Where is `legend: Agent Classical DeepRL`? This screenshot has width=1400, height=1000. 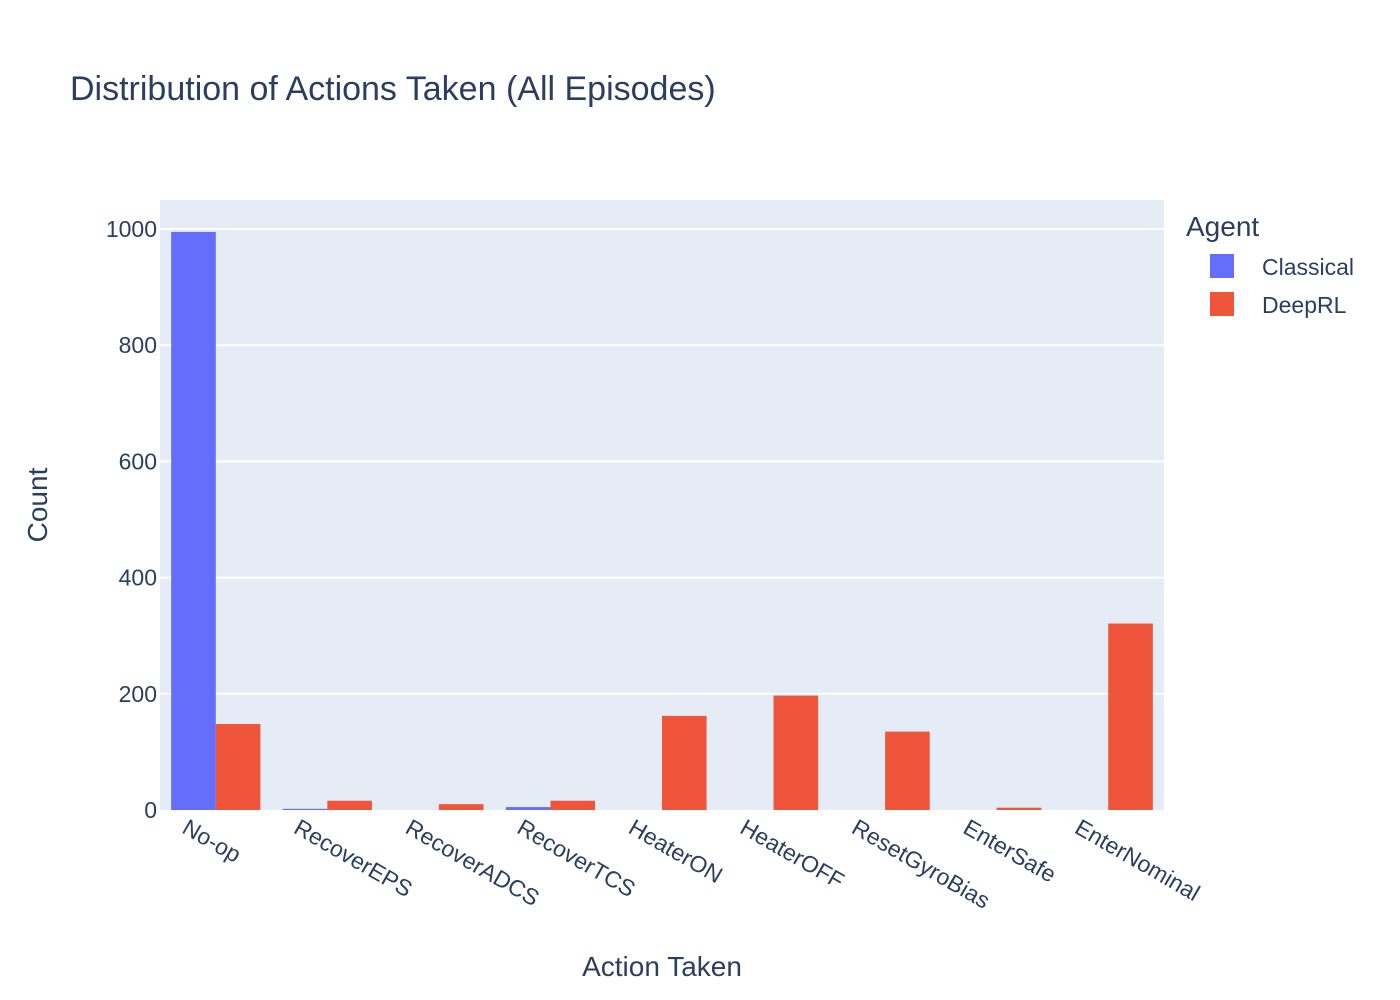
legend: Agent Classical DeepRL is located at coordinates (1270, 264).